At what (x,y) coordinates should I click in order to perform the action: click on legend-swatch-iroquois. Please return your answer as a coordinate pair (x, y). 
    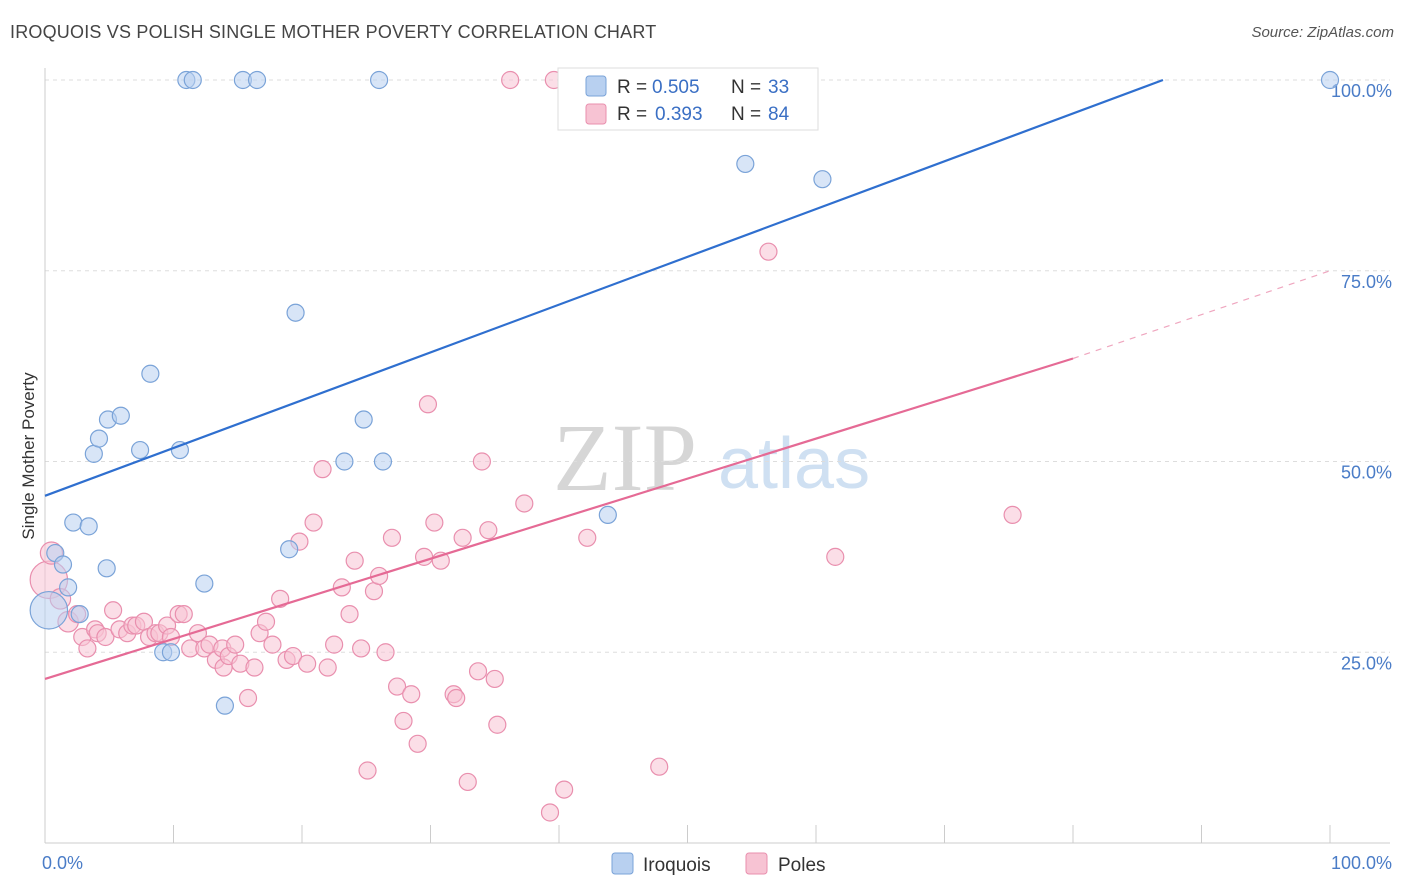
    Looking at the image, I should click on (596, 86).